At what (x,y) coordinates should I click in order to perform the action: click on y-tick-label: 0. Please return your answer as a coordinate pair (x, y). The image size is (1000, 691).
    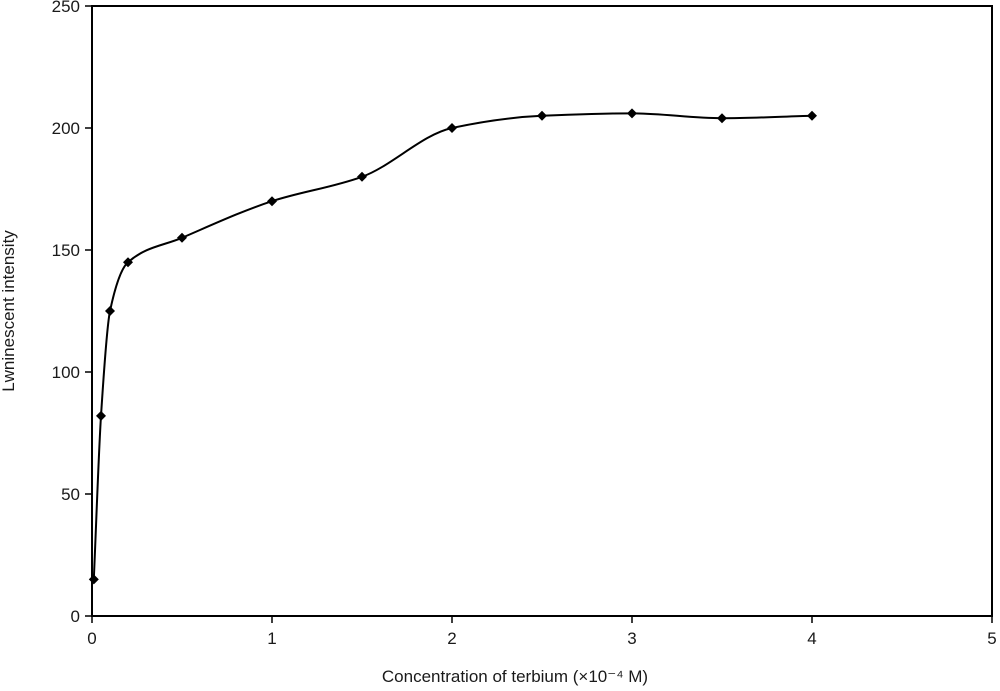
    Looking at the image, I should click on (75, 616).